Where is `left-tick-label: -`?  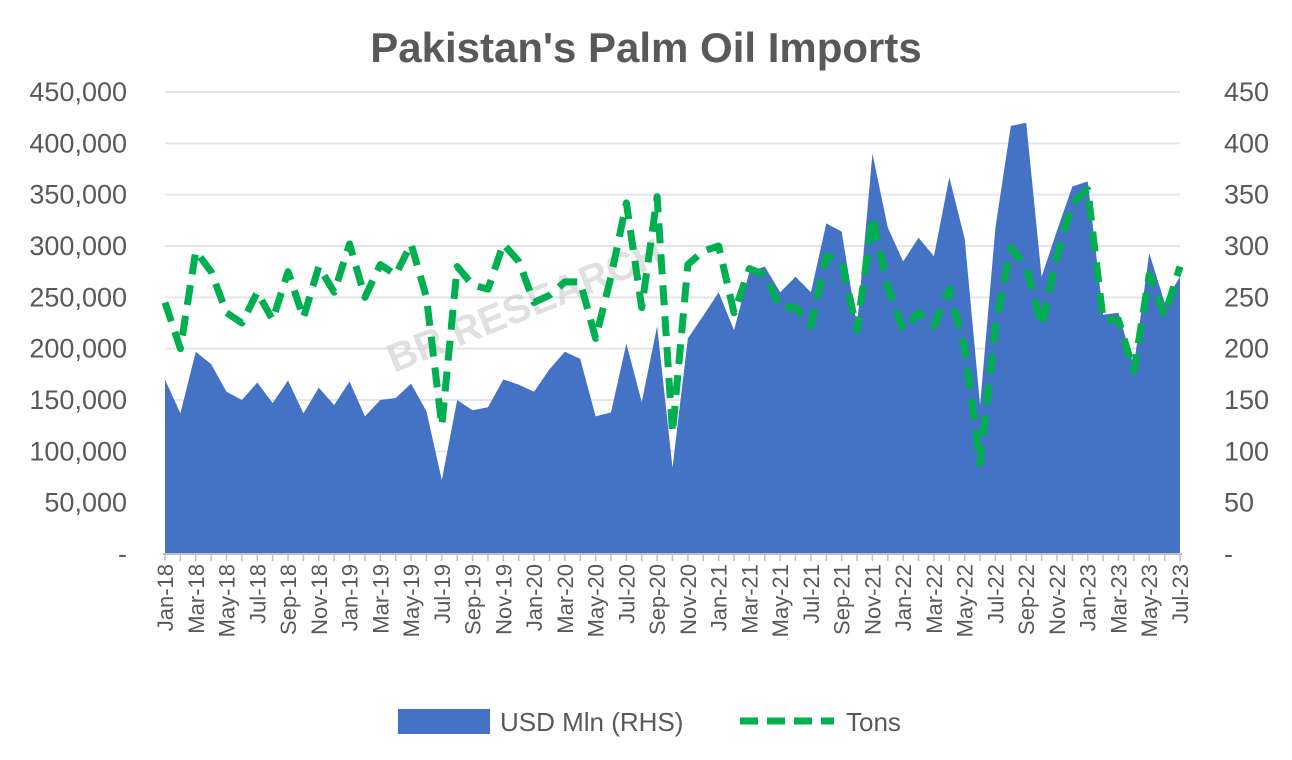 left-tick-label: - is located at coordinates (122, 554).